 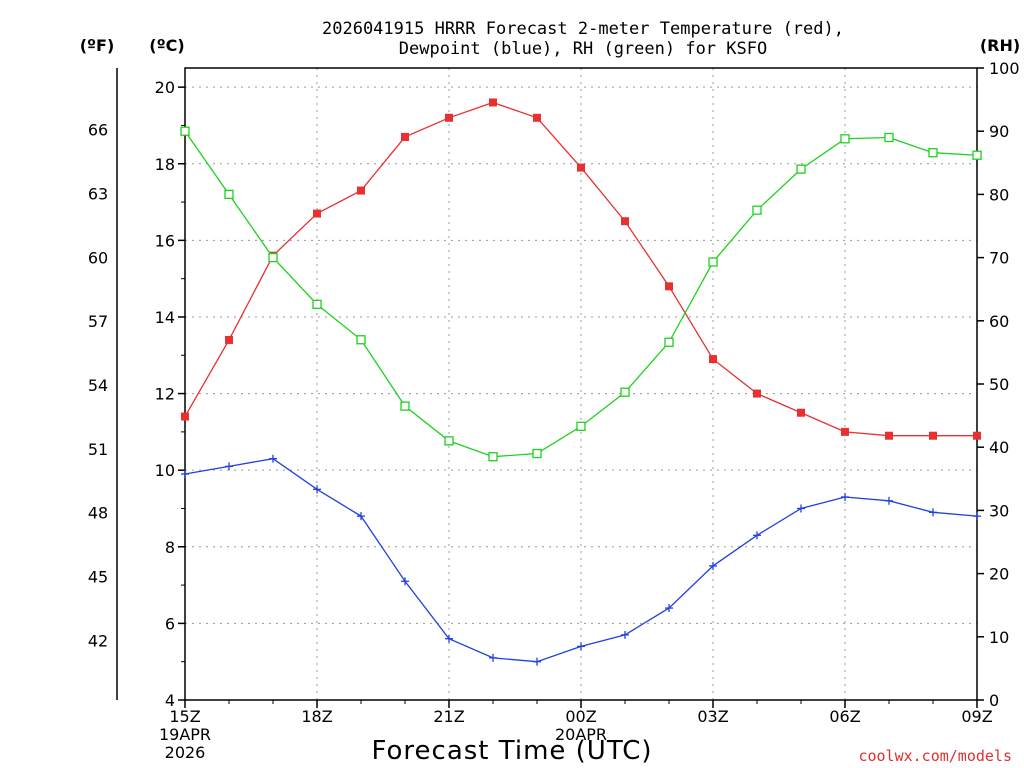 What do you see at coordinates (999, 574) in the screenshot?
I see `rh-tick-label: 20` at bounding box center [999, 574].